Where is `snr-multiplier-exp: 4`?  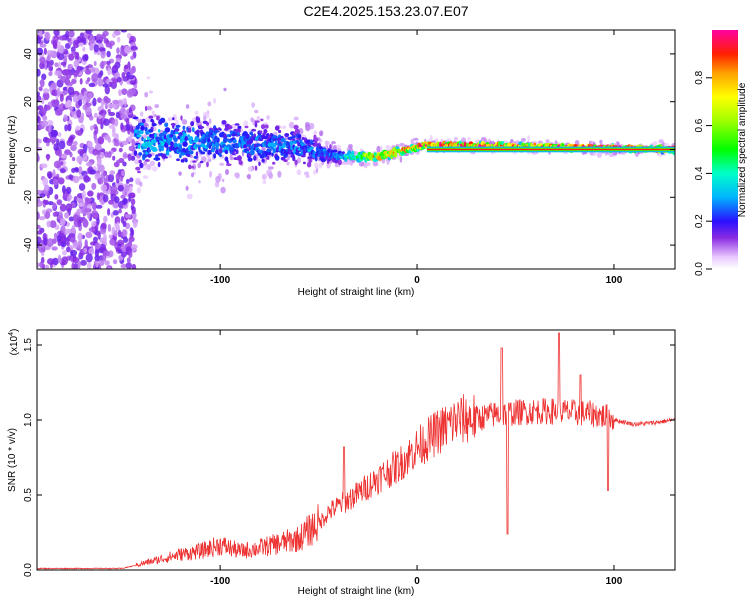
snr-multiplier-exp: 4 is located at coordinates (11, 334).